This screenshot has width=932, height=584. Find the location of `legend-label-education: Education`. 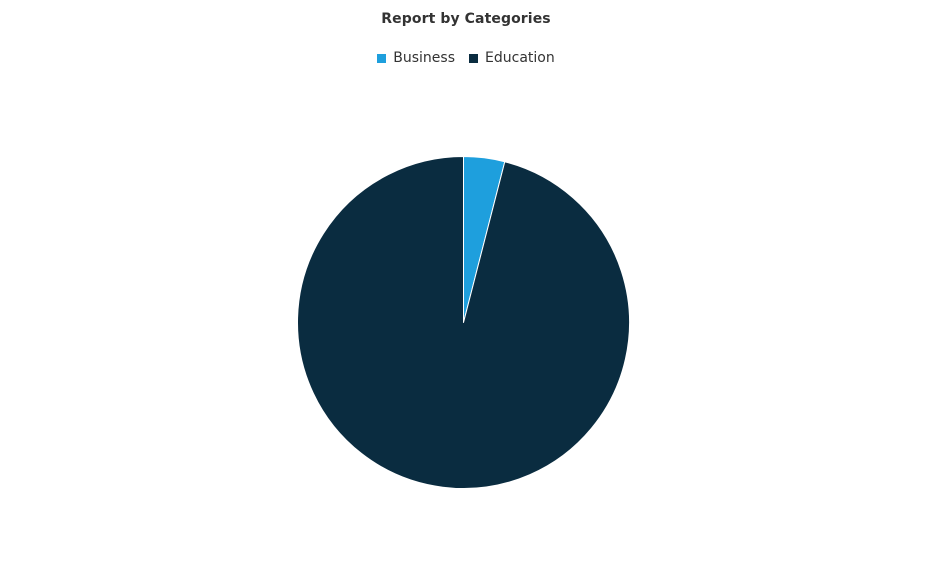

legend-label-education: Education is located at coordinates (520, 58).